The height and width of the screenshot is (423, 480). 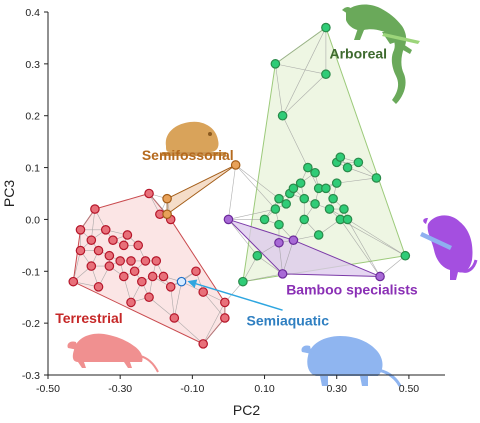 I want to click on mole-rat-silhouette-icon, so click(x=194, y=138).